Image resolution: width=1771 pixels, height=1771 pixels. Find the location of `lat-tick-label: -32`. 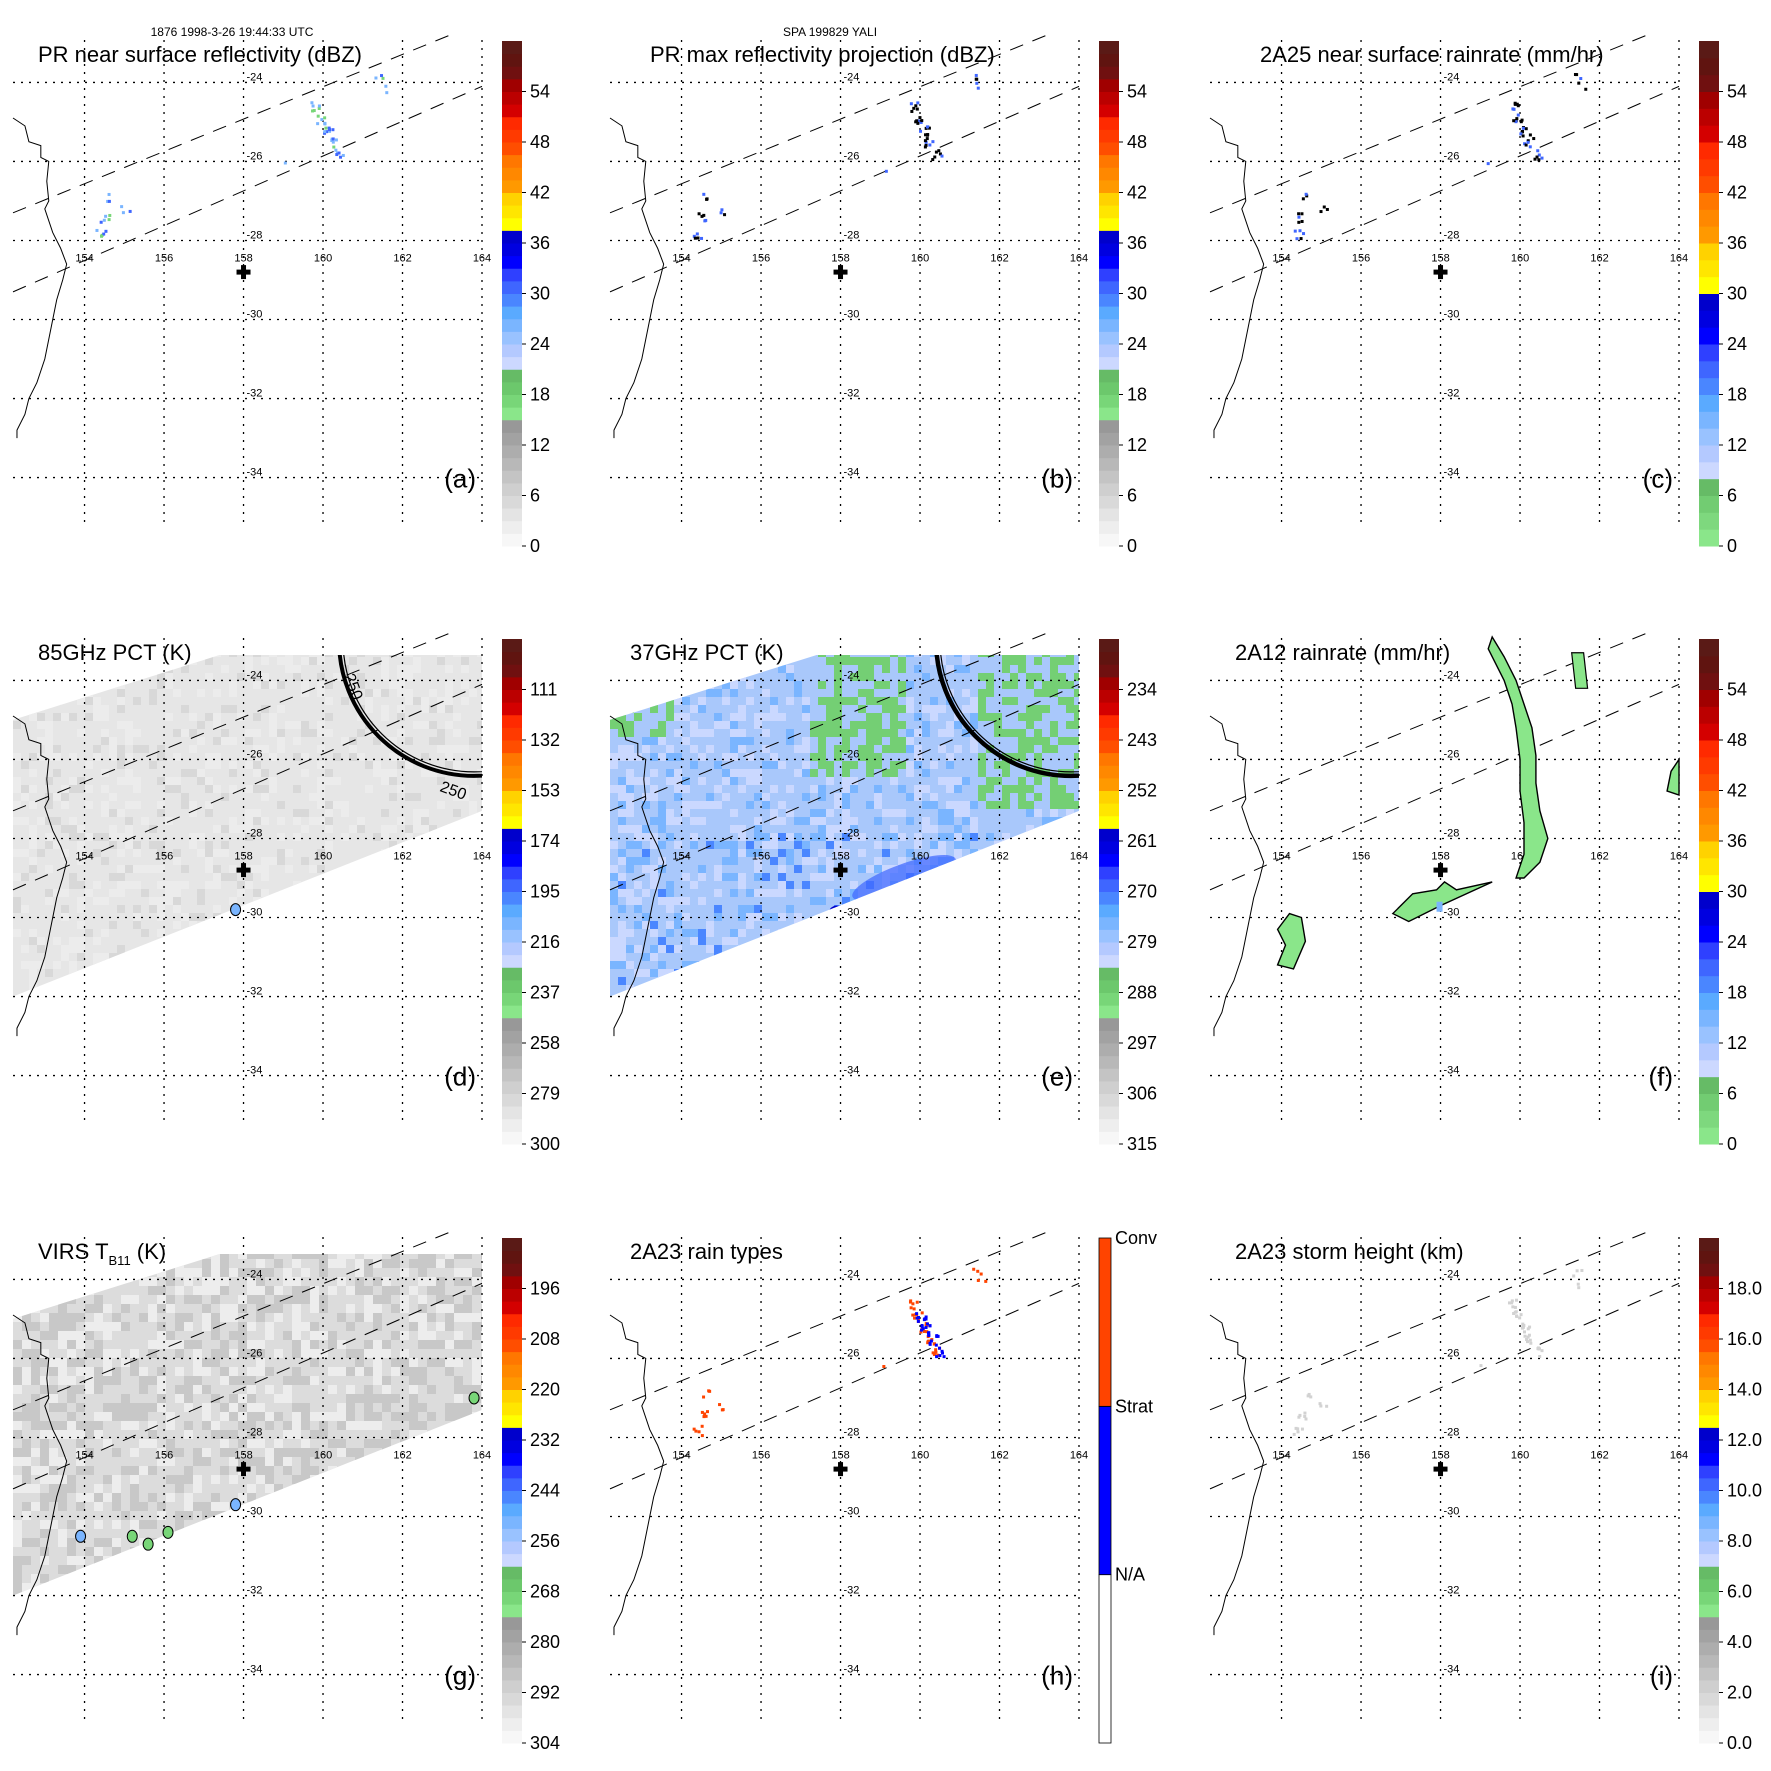

lat-tick-label: -32 is located at coordinates (1452, 992).